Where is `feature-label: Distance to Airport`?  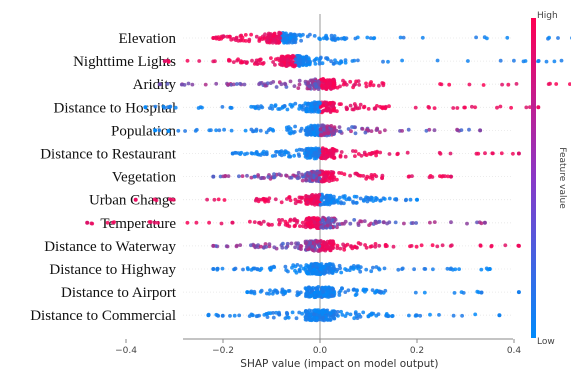
feature-label: Distance to Airport is located at coordinates (119, 293).